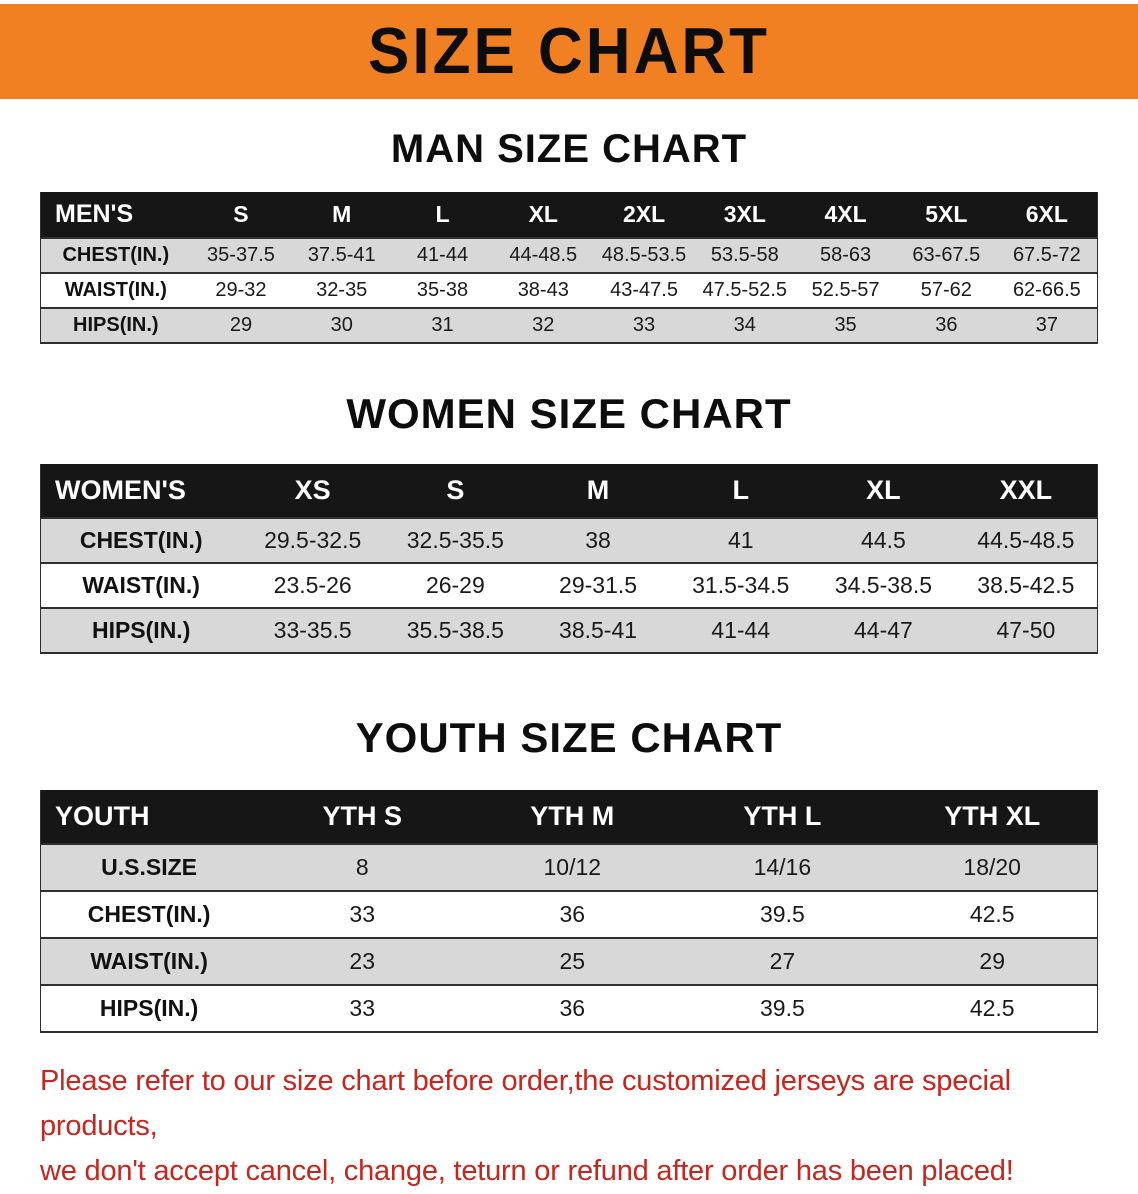 The height and width of the screenshot is (1194, 1138). I want to click on measurement-value-cell: 67.5-72, so click(1047, 255).